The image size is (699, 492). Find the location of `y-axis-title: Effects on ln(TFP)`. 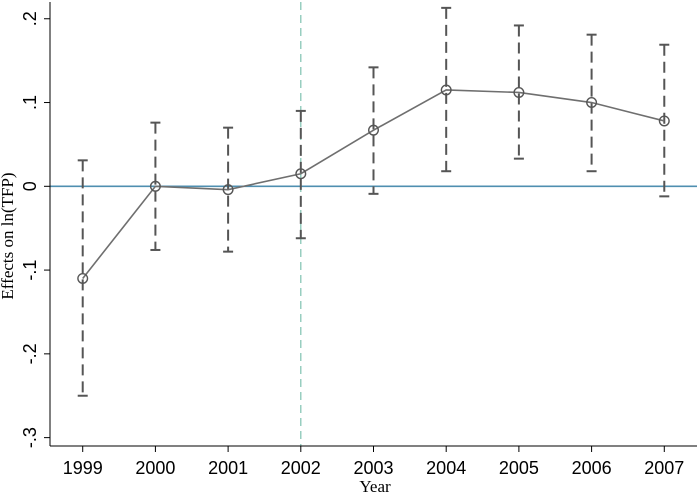

y-axis-title: Effects on ln(TFP) is located at coordinates (8, 235).